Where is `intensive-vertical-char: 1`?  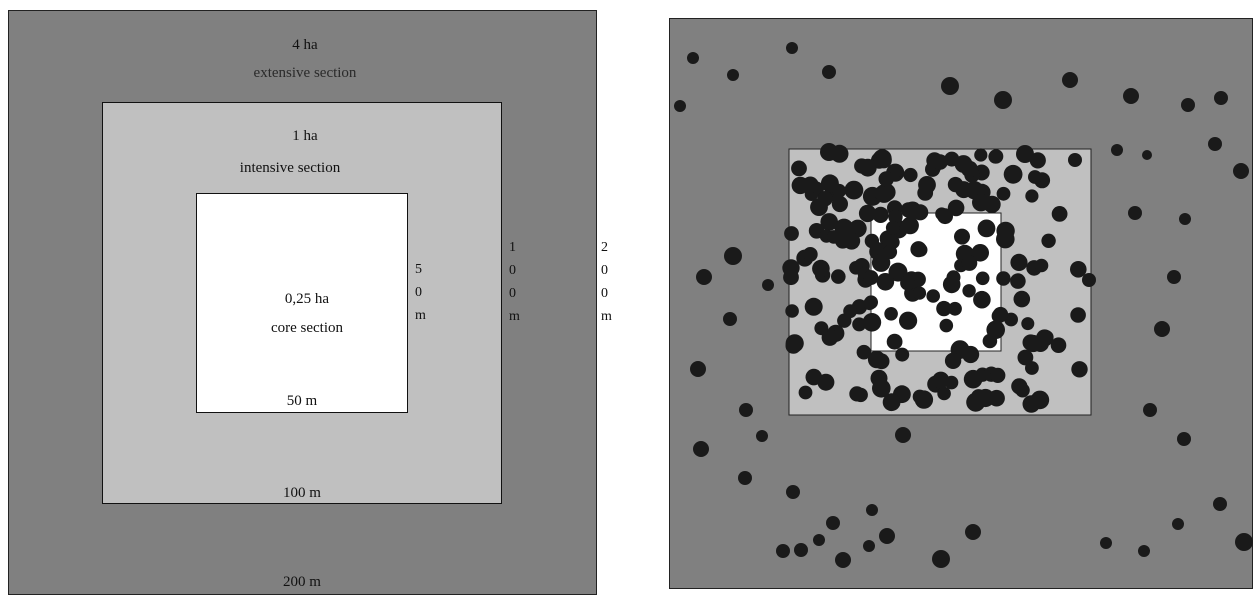 intensive-vertical-char: 1 is located at coordinates (512, 247).